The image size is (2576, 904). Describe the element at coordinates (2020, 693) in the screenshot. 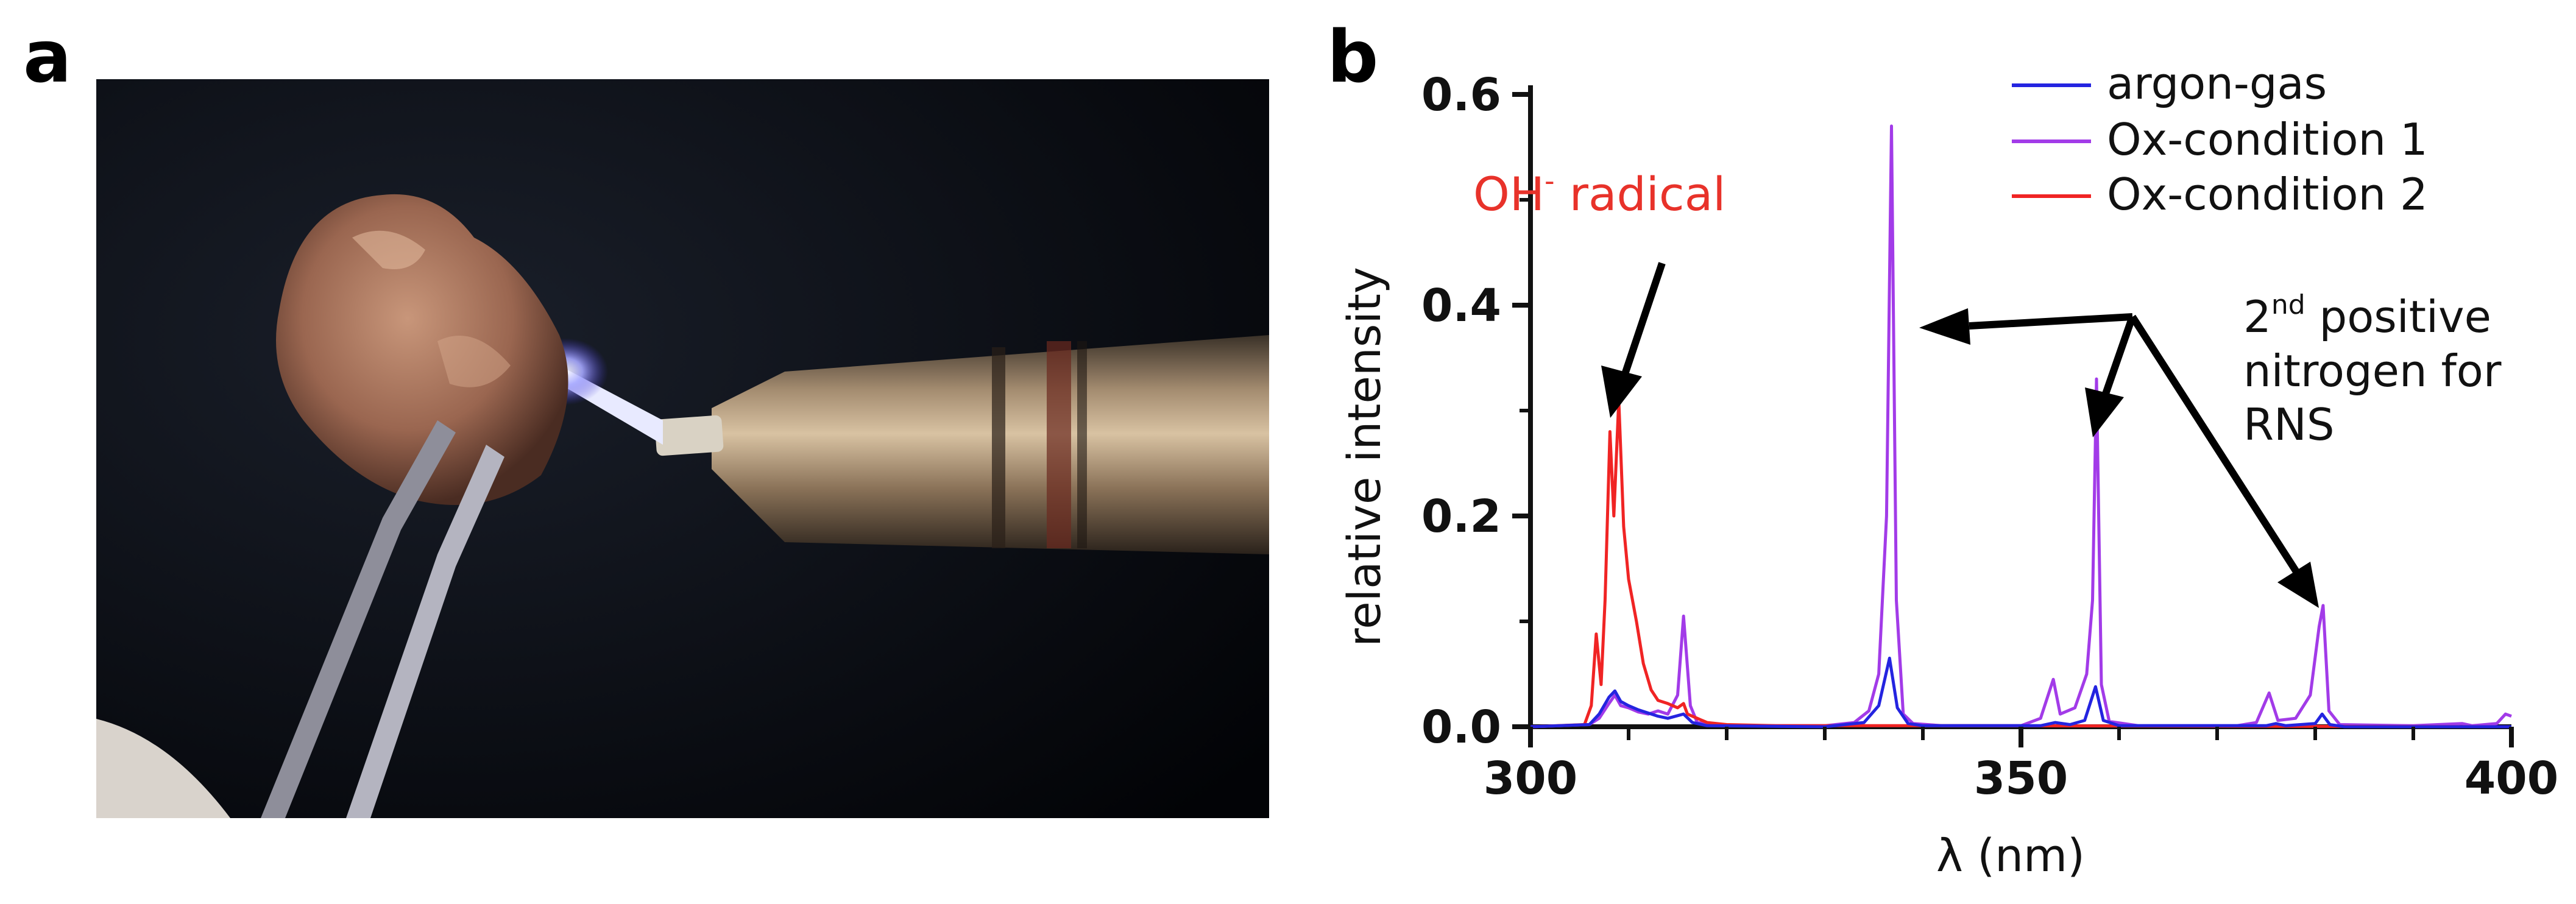

I see `series-line-argon-gas` at that location.